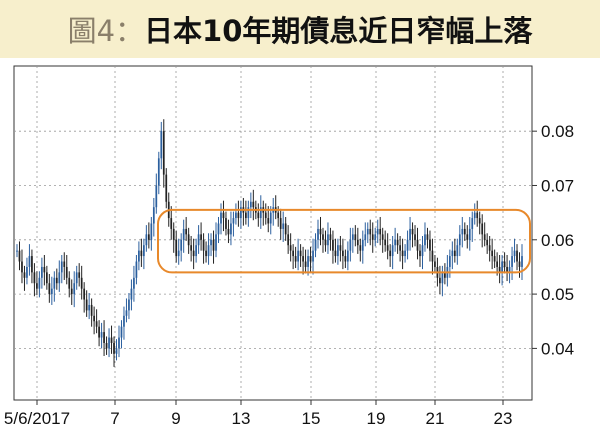 The height and width of the screenshot is (445, 600). I want to click on chart-title-bar: 圖4： 日本10年期債息近日窄幅上落, so click(300, 29).